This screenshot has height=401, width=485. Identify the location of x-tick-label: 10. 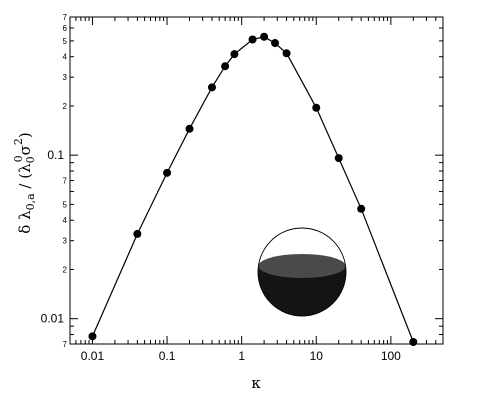
(317, 356).